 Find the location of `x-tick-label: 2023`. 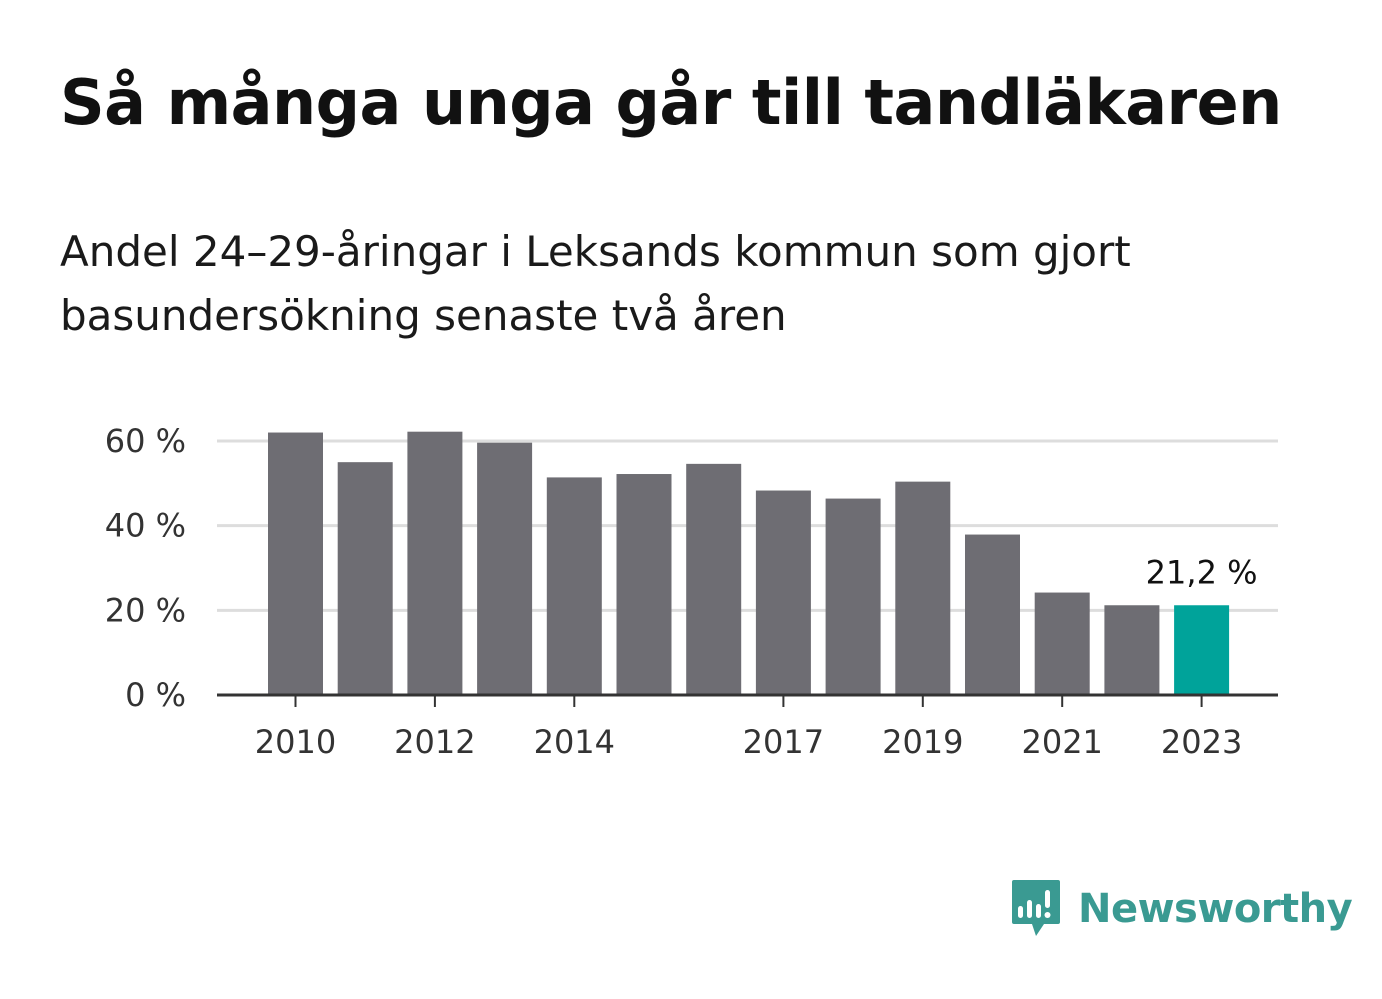

x-tick-label: 2023 is located at coordinates (1201, 742).